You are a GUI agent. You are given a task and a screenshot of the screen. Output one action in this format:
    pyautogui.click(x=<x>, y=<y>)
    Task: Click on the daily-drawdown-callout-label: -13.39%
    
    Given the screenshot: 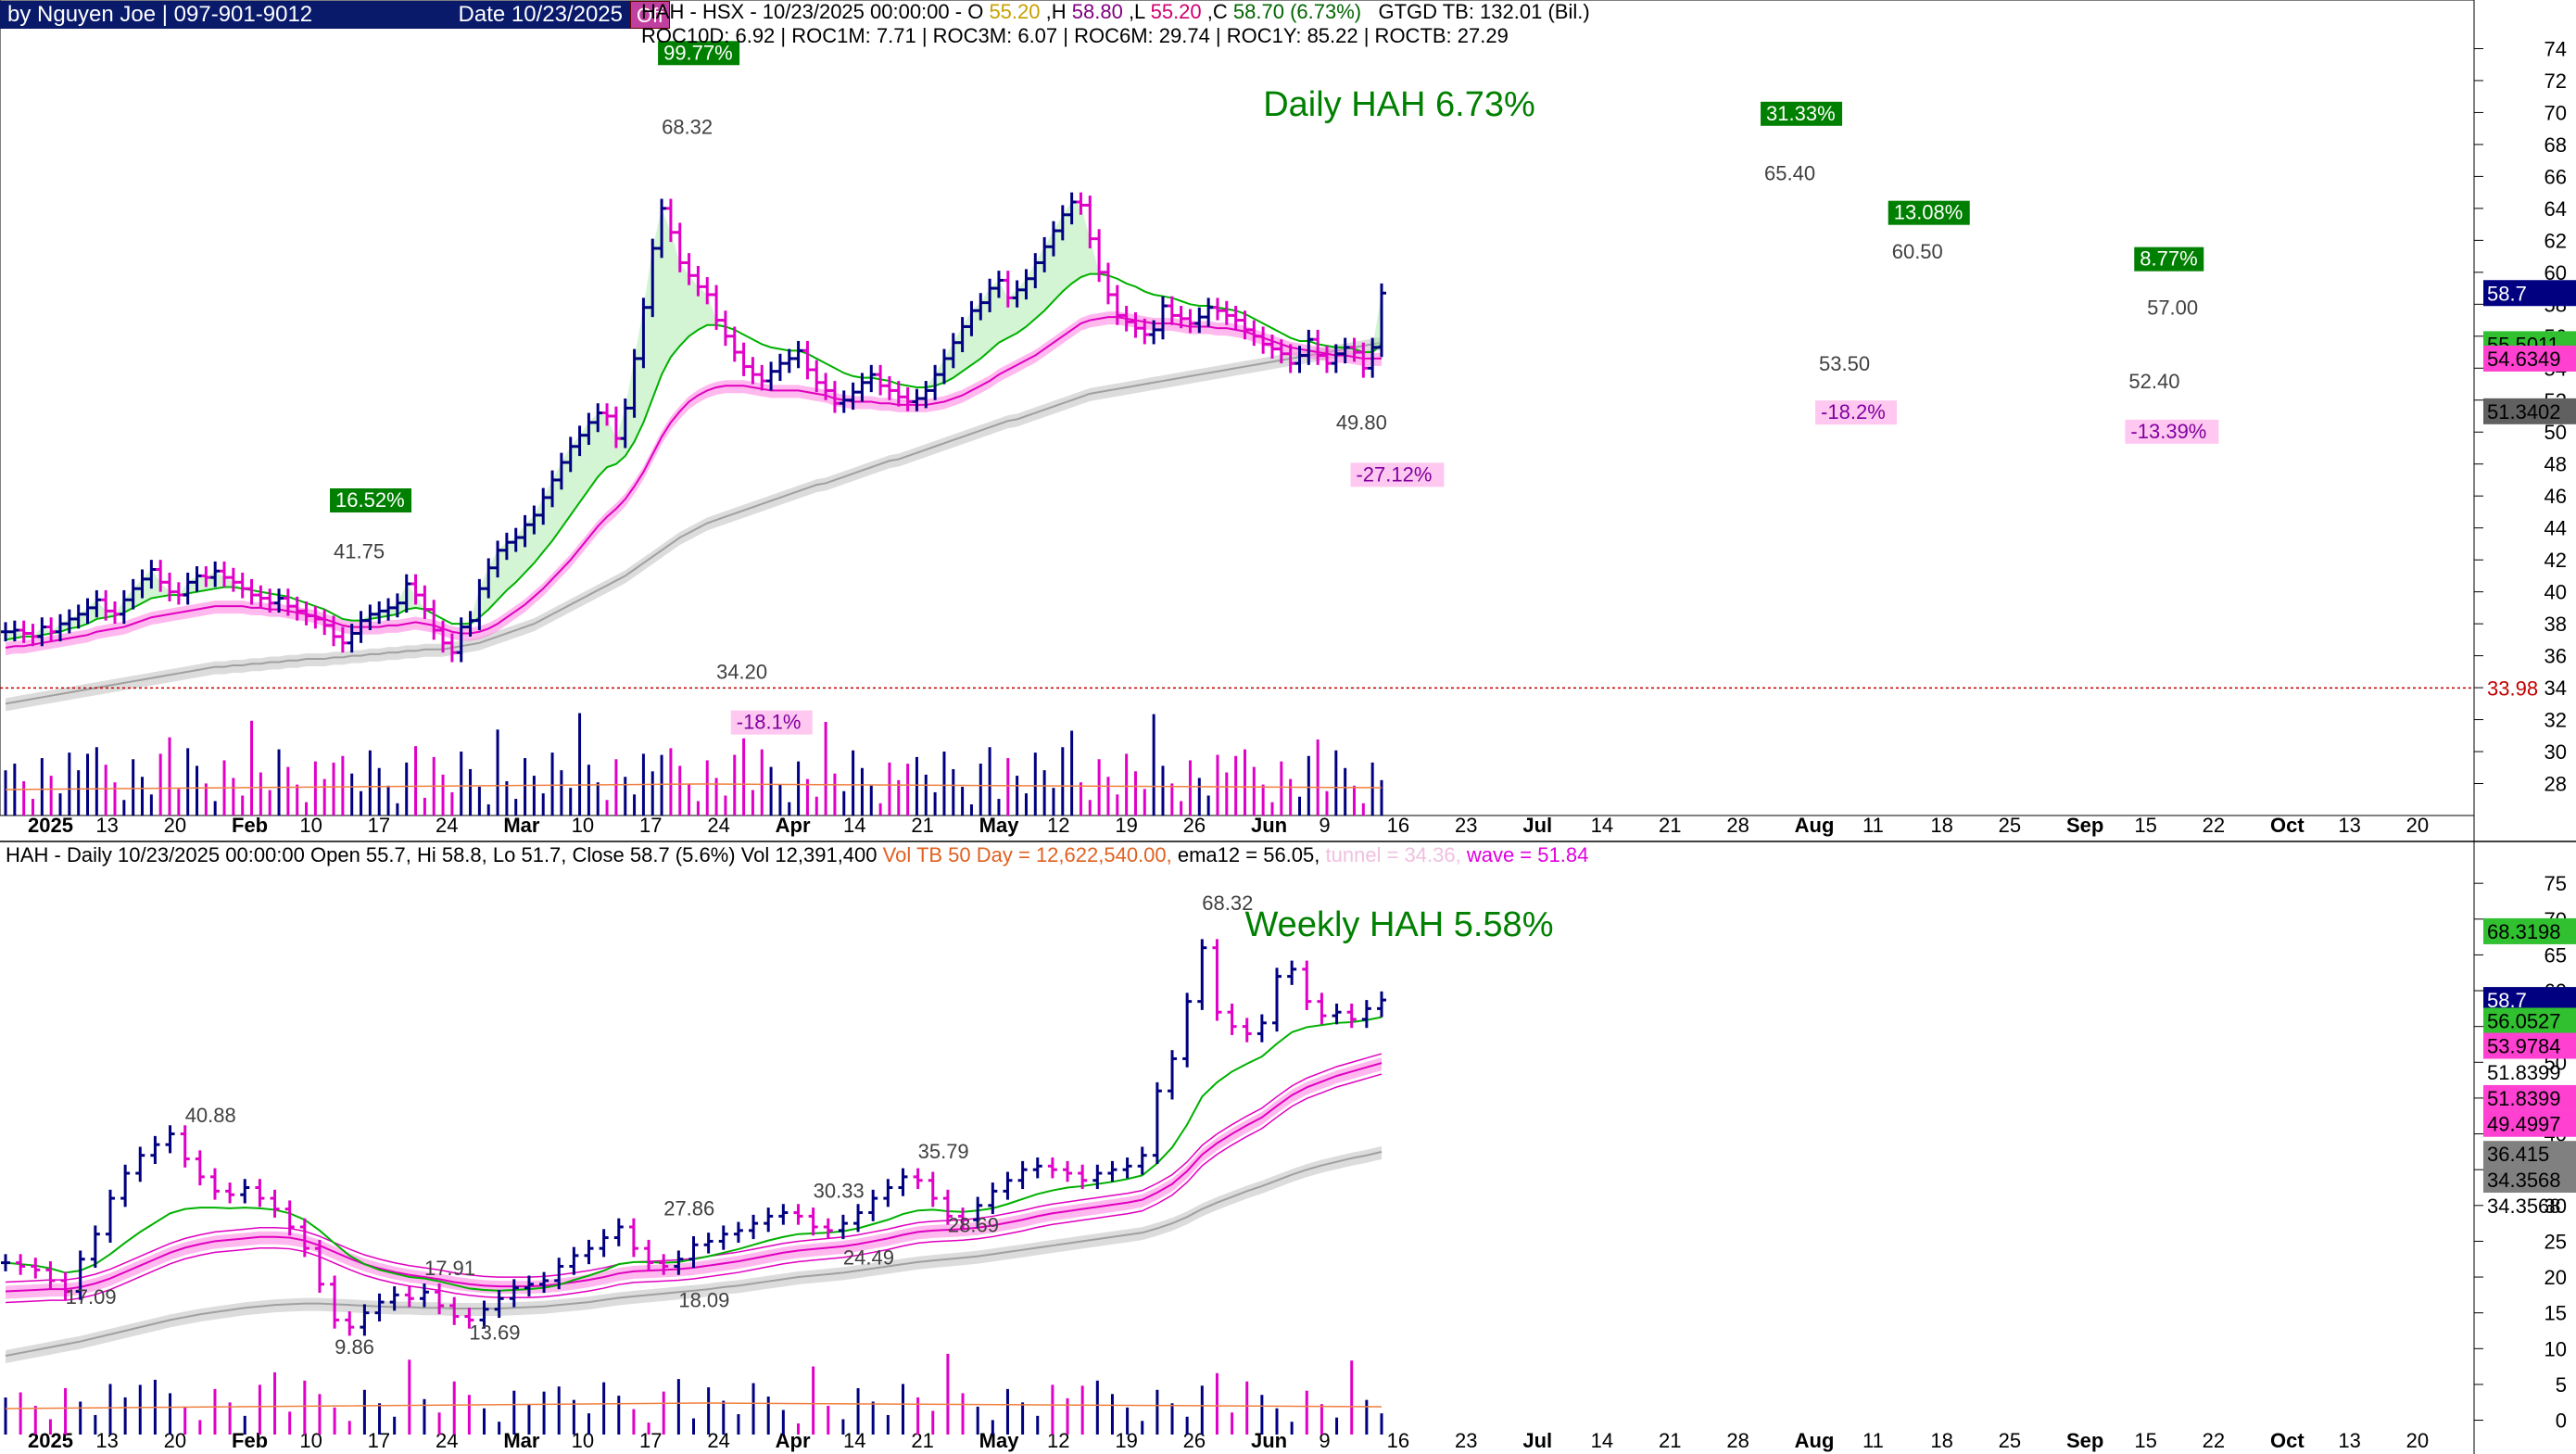 What is the action you would take?
    pyautogui.click(x=2168, y=431)
    